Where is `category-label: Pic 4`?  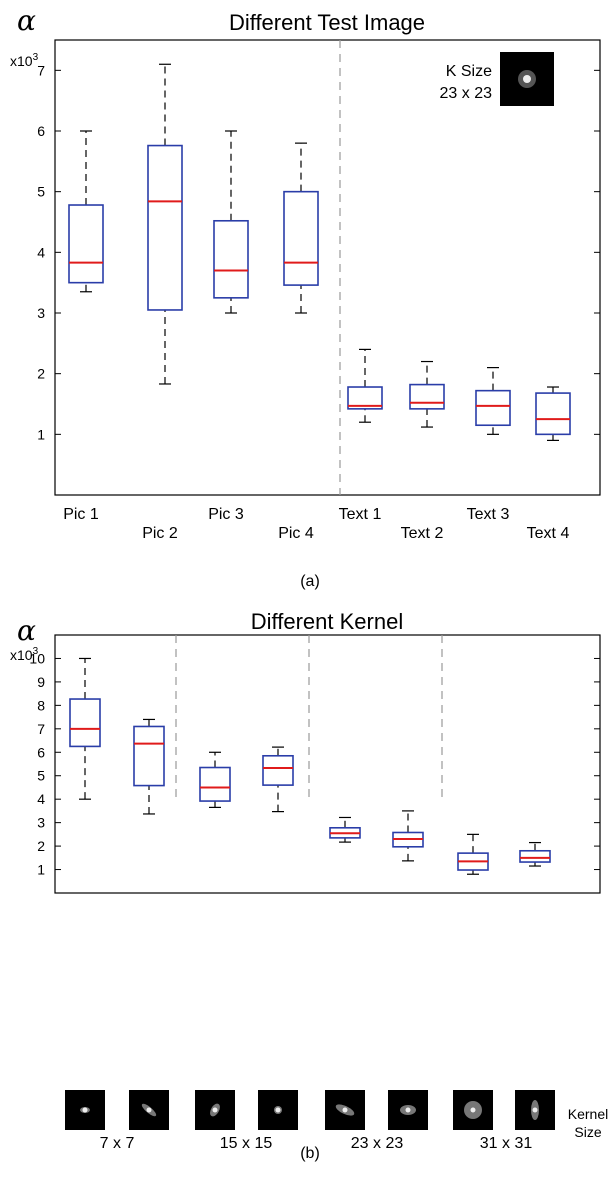
category-label: Pic 4 is located at coordinates (296, 533).